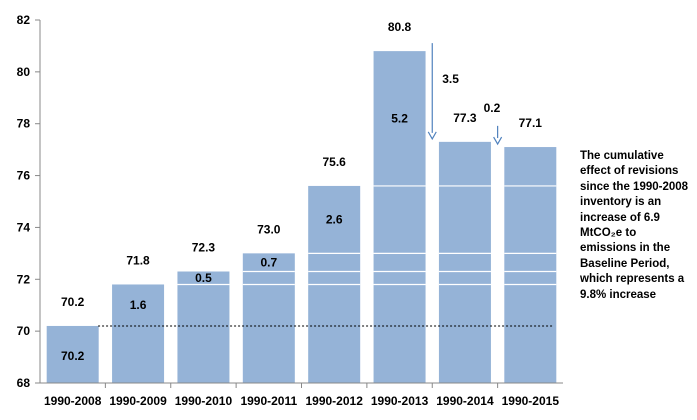 This screenshot has width=697, height=420. Describe the element at coordinates (400, 27) in the screenshot. I see `total-label: 80.8` at that location.